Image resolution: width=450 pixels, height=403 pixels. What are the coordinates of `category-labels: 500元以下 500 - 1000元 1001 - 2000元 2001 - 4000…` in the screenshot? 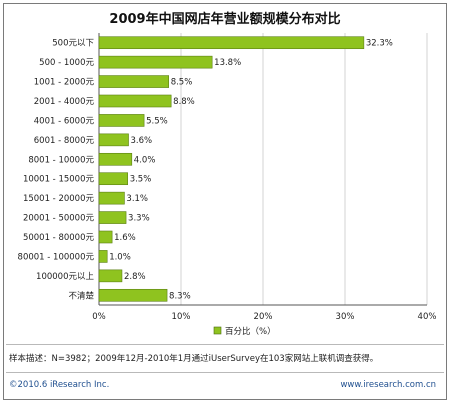 It's located at (56, 170).